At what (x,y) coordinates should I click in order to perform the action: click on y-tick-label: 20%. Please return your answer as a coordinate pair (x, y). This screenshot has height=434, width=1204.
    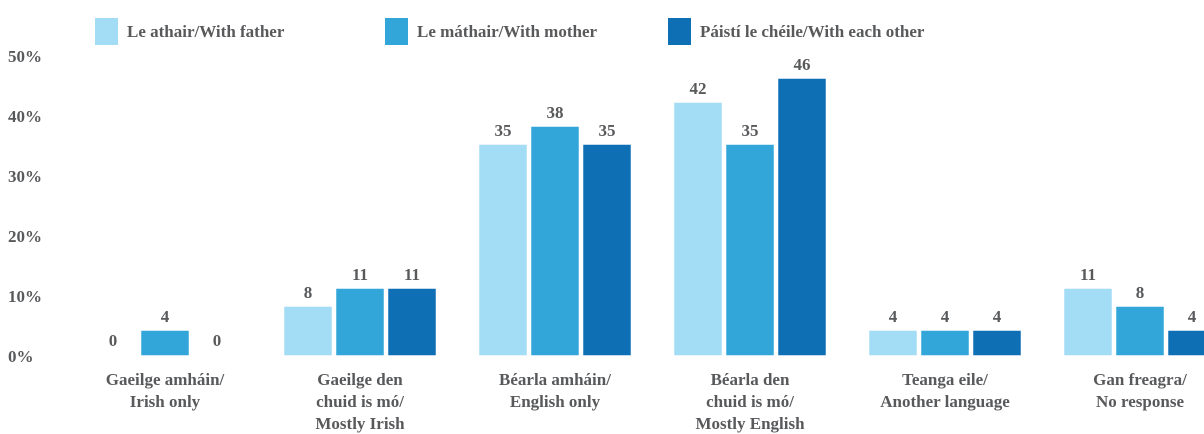
    Looking at the image, I should click on (25, 236).